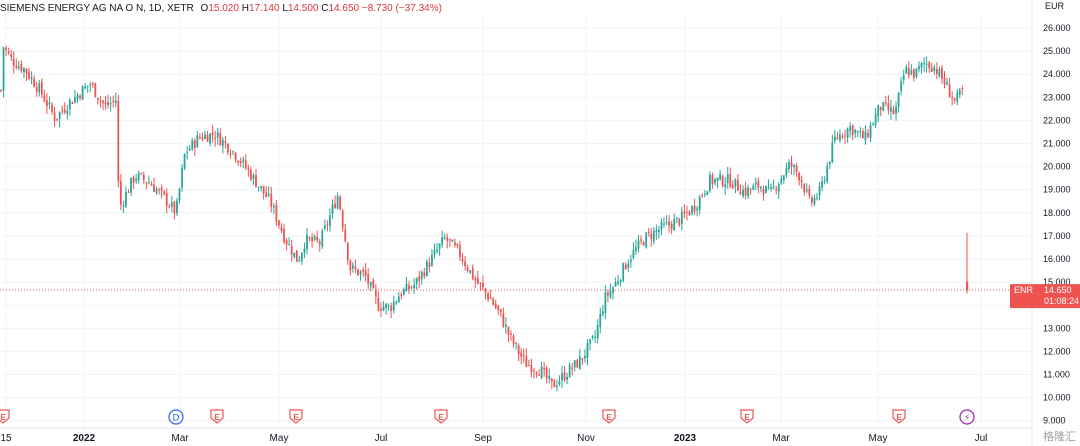 The height and width of the screenshot is (446, 1080). I want to click on time-tick-label: 2023, so click(685, 438).